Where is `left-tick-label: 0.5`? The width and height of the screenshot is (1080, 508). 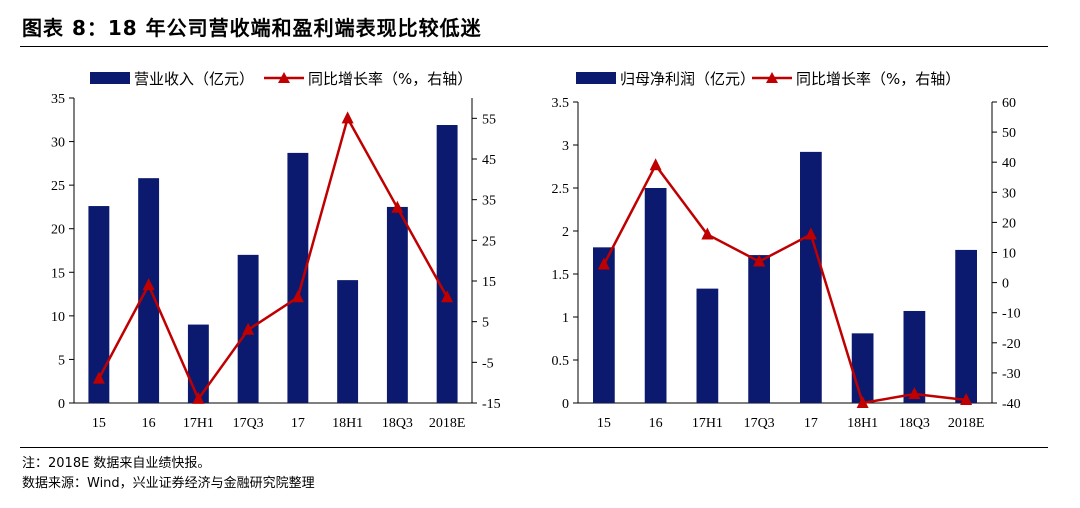 left-tick-label: 0.5 is located at coordinates (561, 361).